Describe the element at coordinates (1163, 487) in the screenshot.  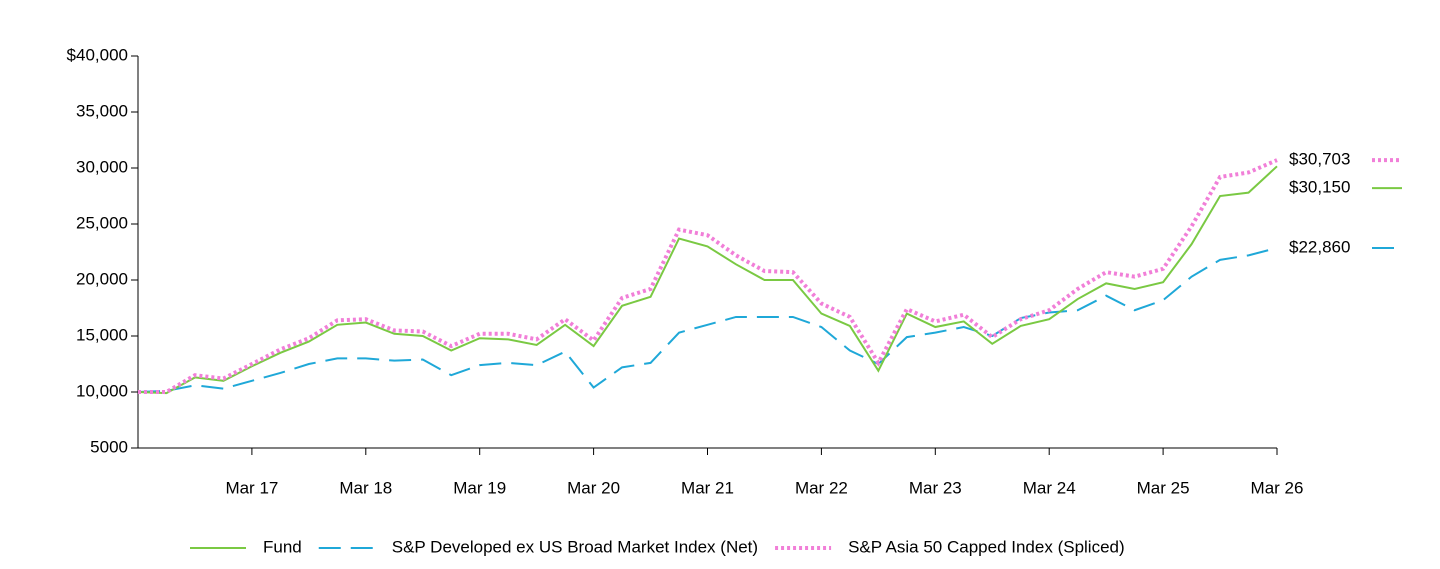
I see `x-tick-label: Mar 25` at that location.